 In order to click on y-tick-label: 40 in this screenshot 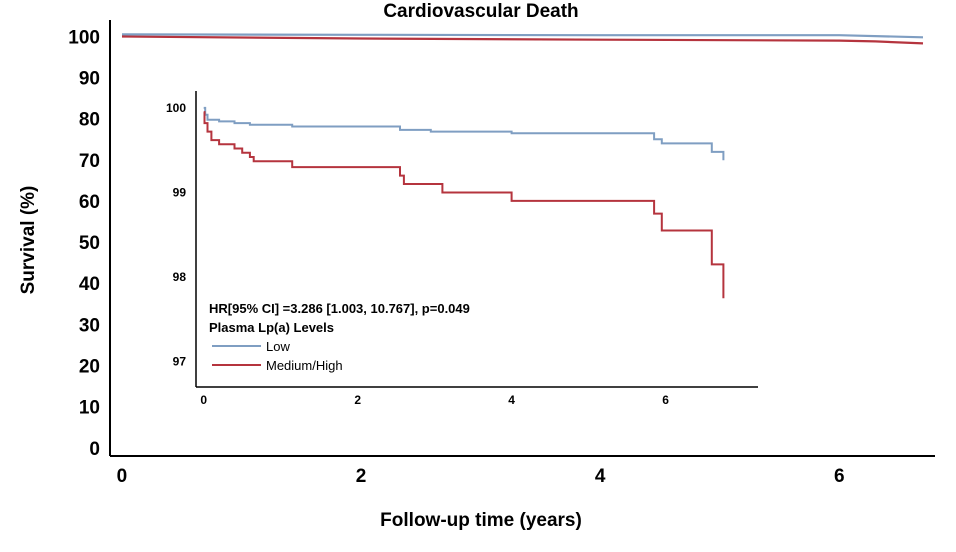, I will do `click(89, 284)`.